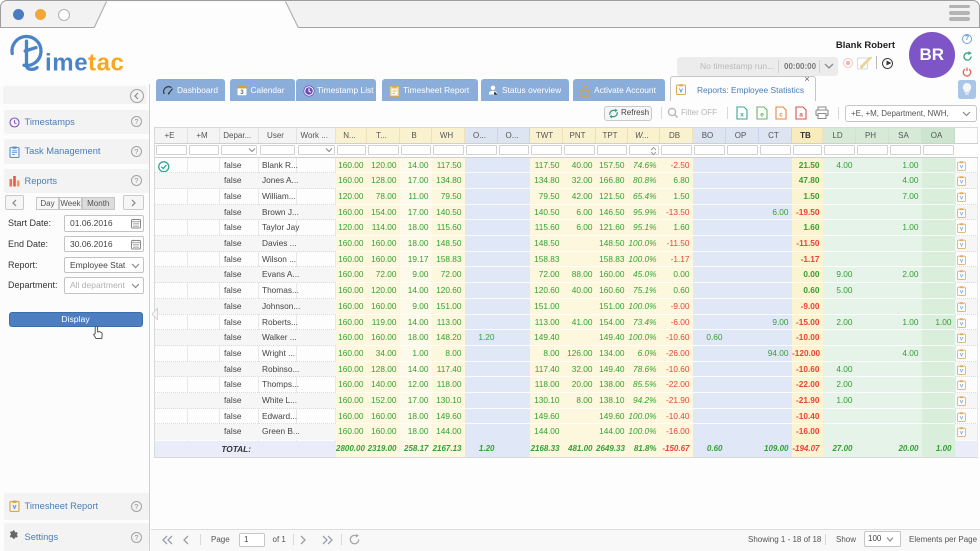  I want to click on svg-text: 3, so click(242, 93).